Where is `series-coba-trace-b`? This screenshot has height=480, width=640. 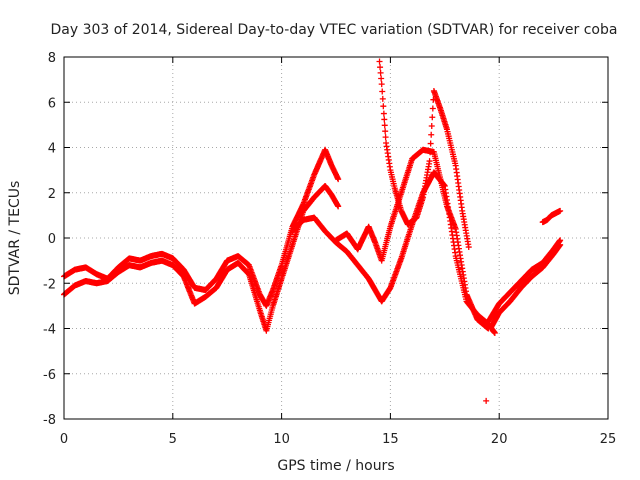 series-coba-trace-b is located at coordinates (201, 258).